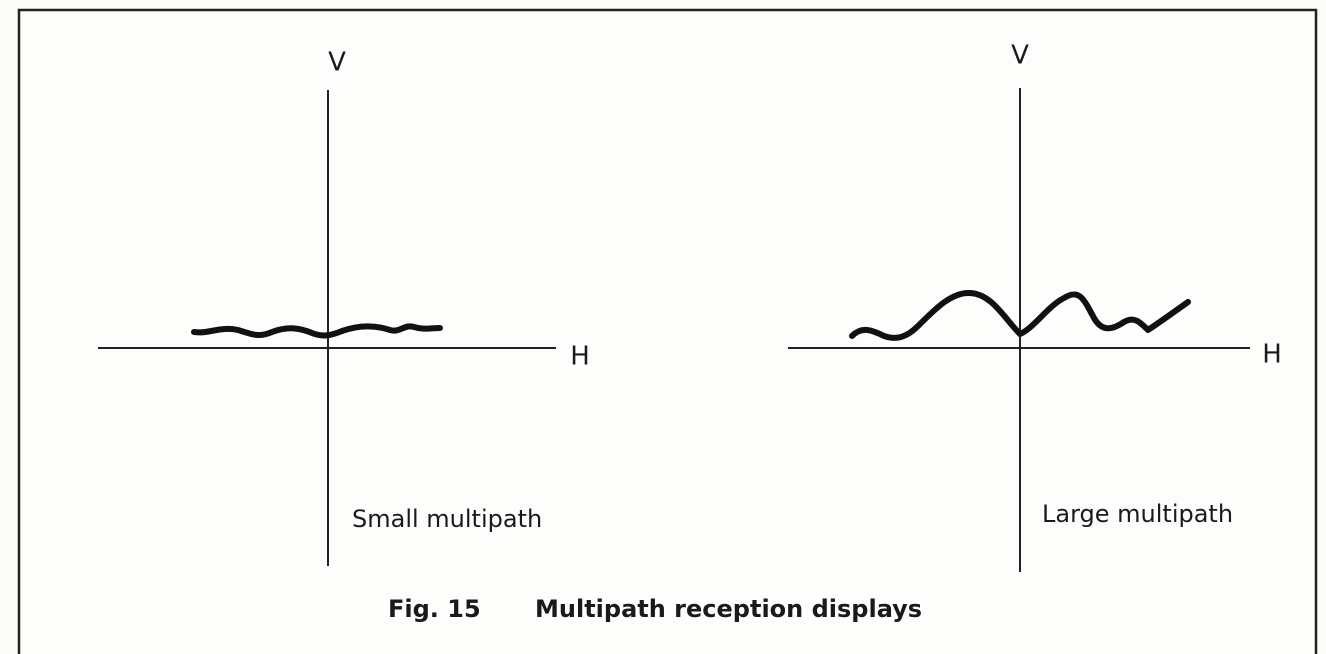 The image size is (1326, 654). Describe the element at coordinates (434, 609) in the screenshot. I see `figure-number: Fig. 15` at that location.